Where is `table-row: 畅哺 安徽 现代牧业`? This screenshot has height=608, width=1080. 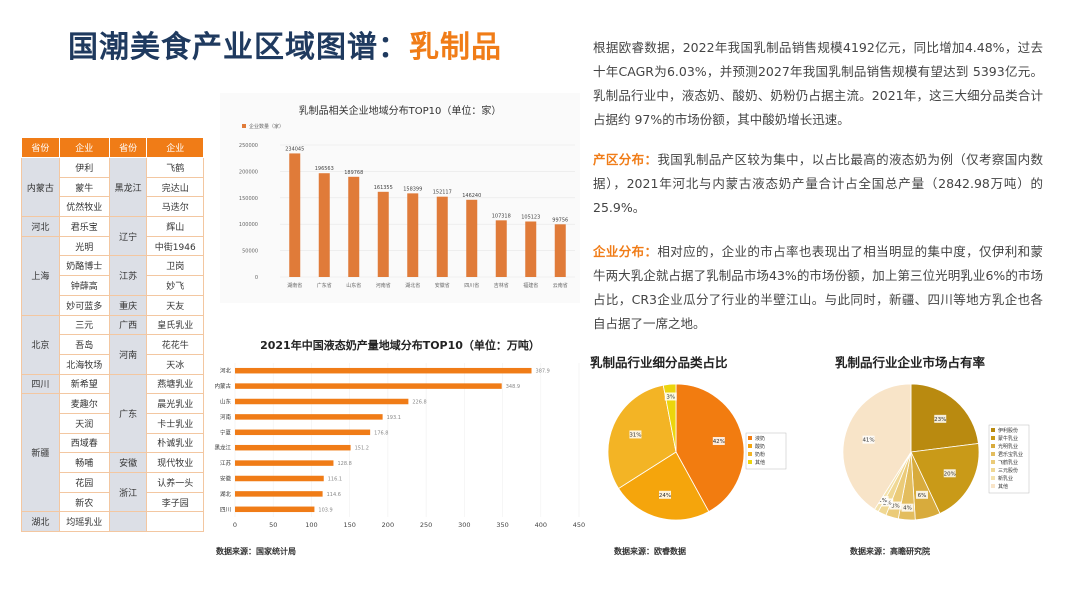
table-row: 畅哺 安徽 现代牧业 is located at coordinates (113, 462).